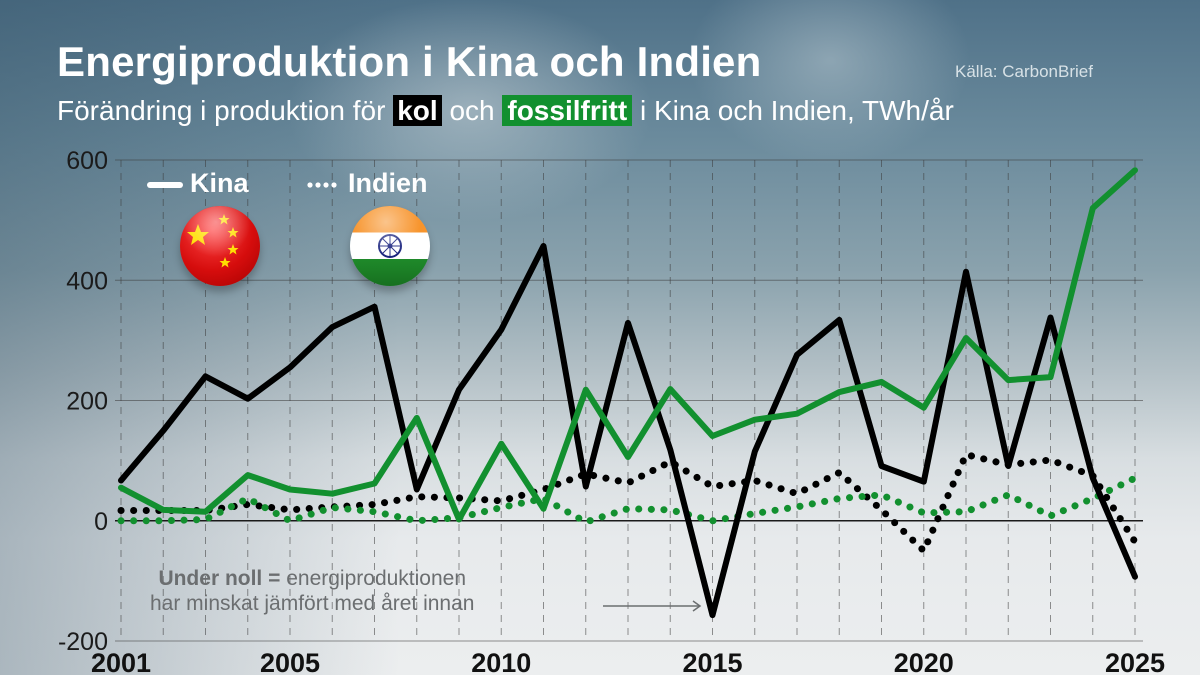 This screenshot has width=1200, height=675. What do you see at coordinates (417, 110) in the screenshot?
I see `subtitle-kol-highlight: kol` at bounding box center [417, 110].